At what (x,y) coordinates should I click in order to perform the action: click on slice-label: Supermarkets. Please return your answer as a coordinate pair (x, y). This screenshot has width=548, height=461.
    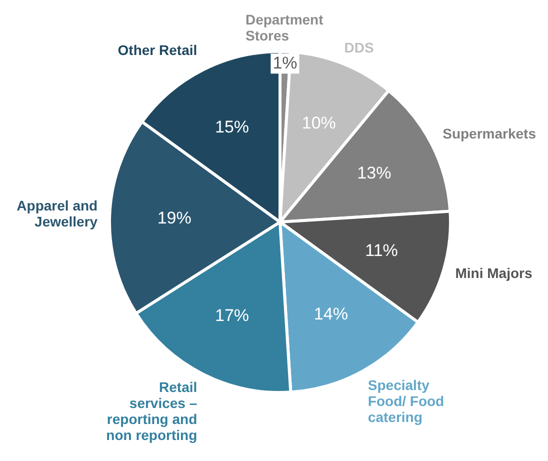
    Looking at the image, I should click on (489, 133).